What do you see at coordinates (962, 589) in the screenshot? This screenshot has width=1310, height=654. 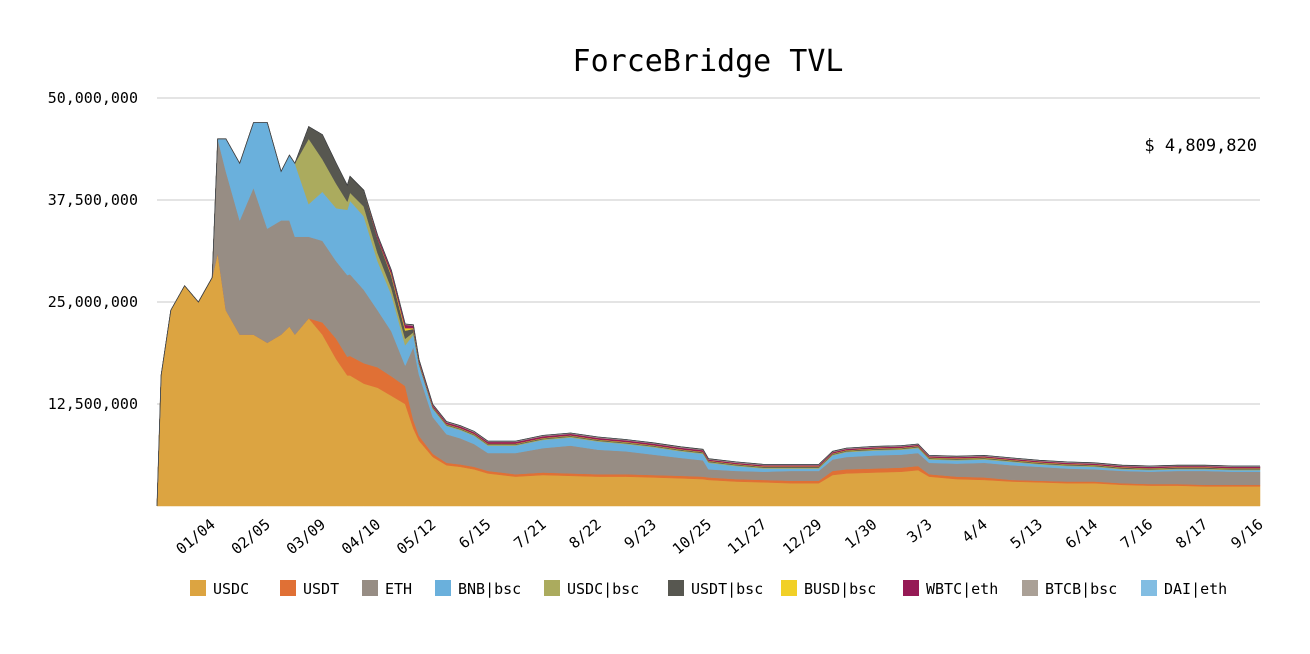 I see `legend-label: WBTC|eth` at bounding box center [962, 589].